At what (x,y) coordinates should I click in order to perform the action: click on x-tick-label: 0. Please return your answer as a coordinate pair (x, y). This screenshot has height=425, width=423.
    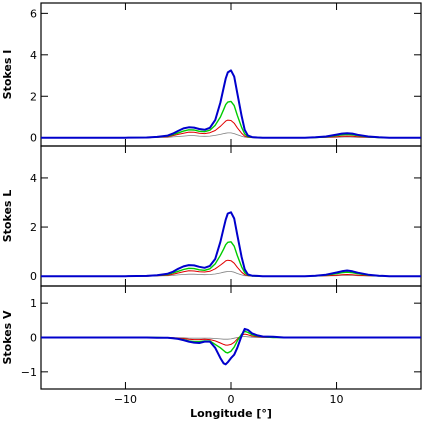
    Looking at the image, I should click on (231, 399).